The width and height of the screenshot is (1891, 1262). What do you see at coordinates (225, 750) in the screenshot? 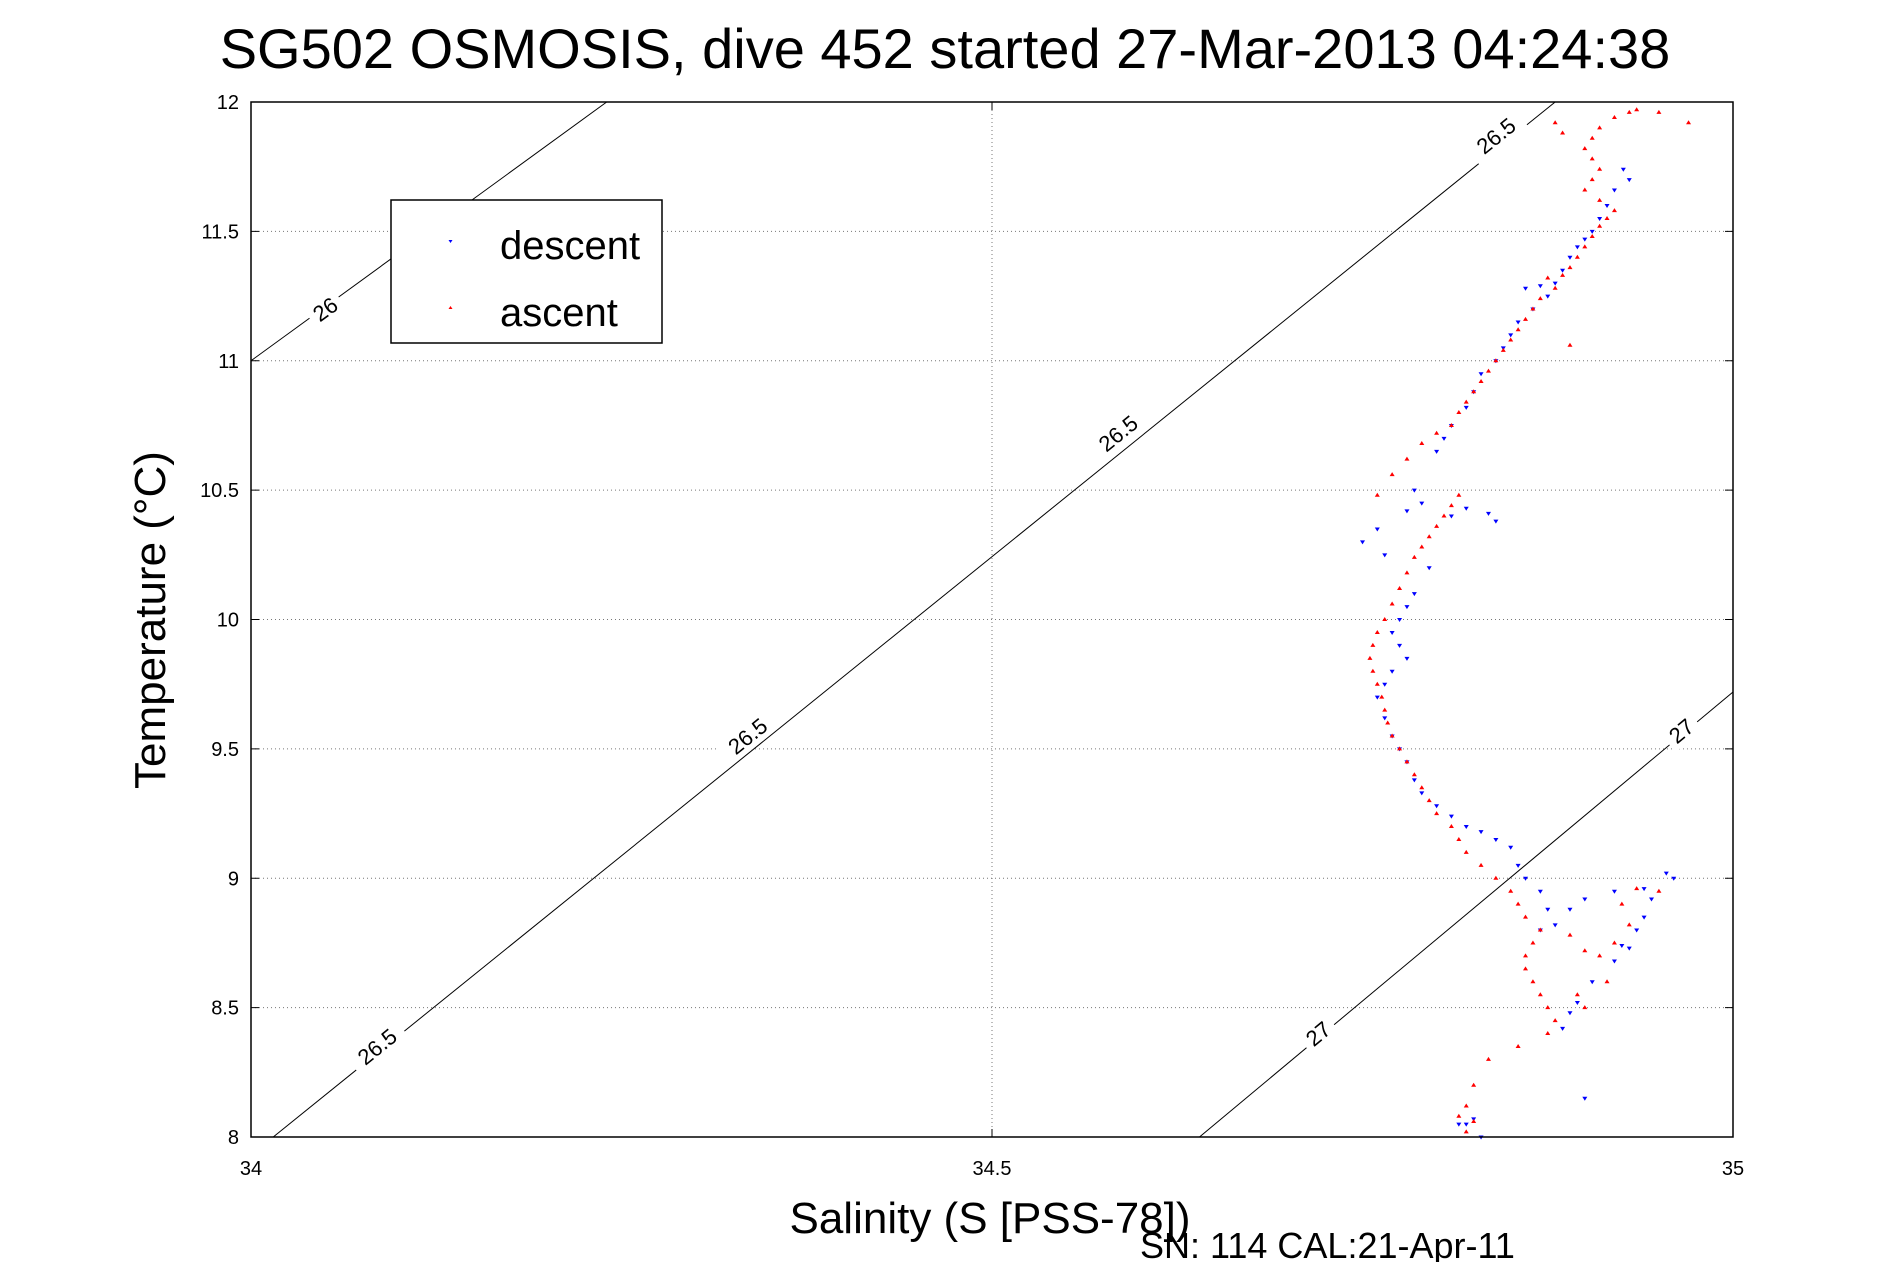
I see `y-tick-label: 9.5` at bounding box center [225, 750].